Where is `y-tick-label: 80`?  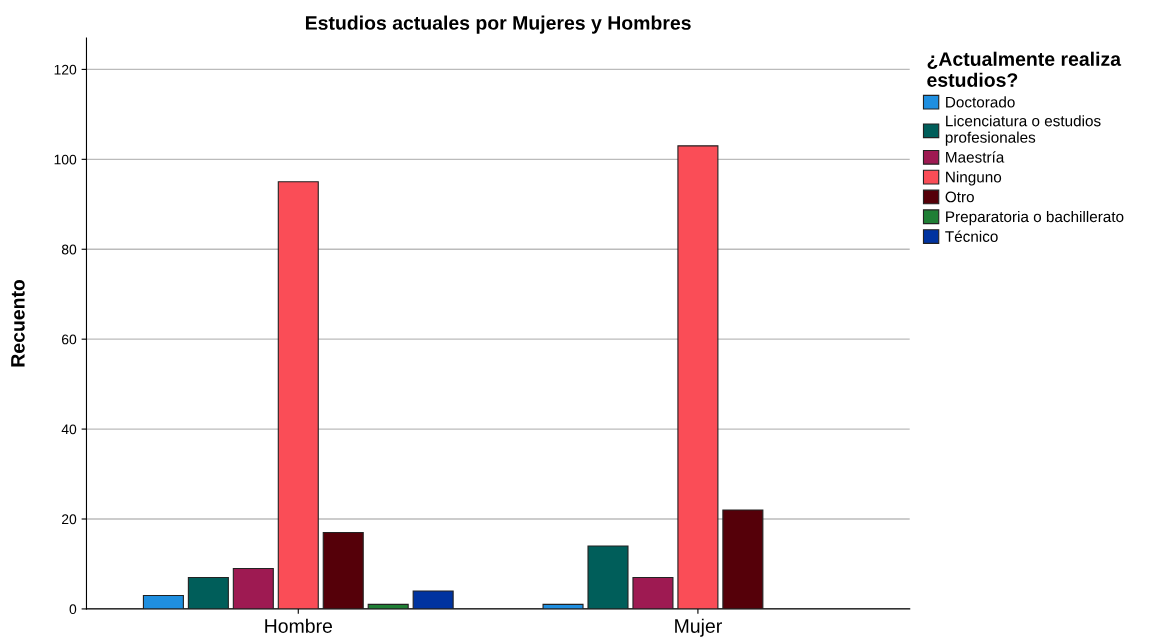
y-tick-label: 80 is located at coordinates (69, 249).